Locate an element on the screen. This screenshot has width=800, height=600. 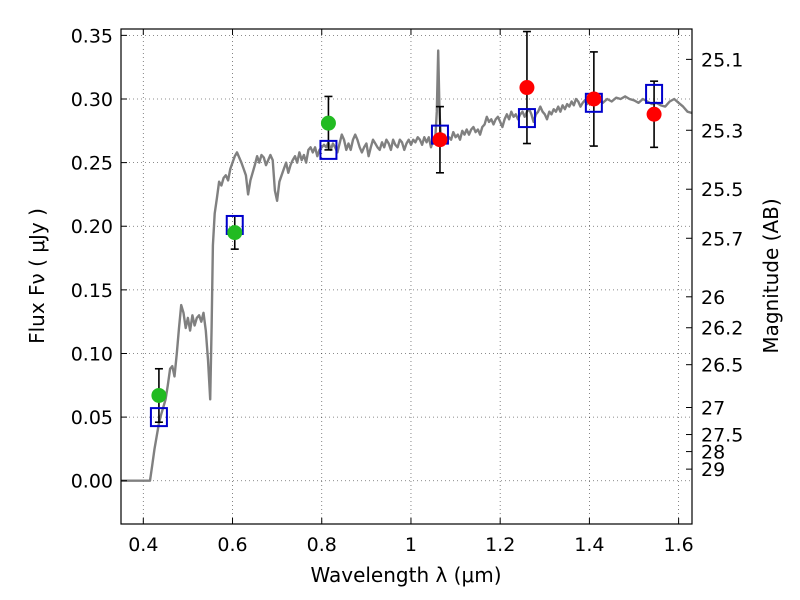
y-tick-label: 0.25 is located at coordinates (92, 164).